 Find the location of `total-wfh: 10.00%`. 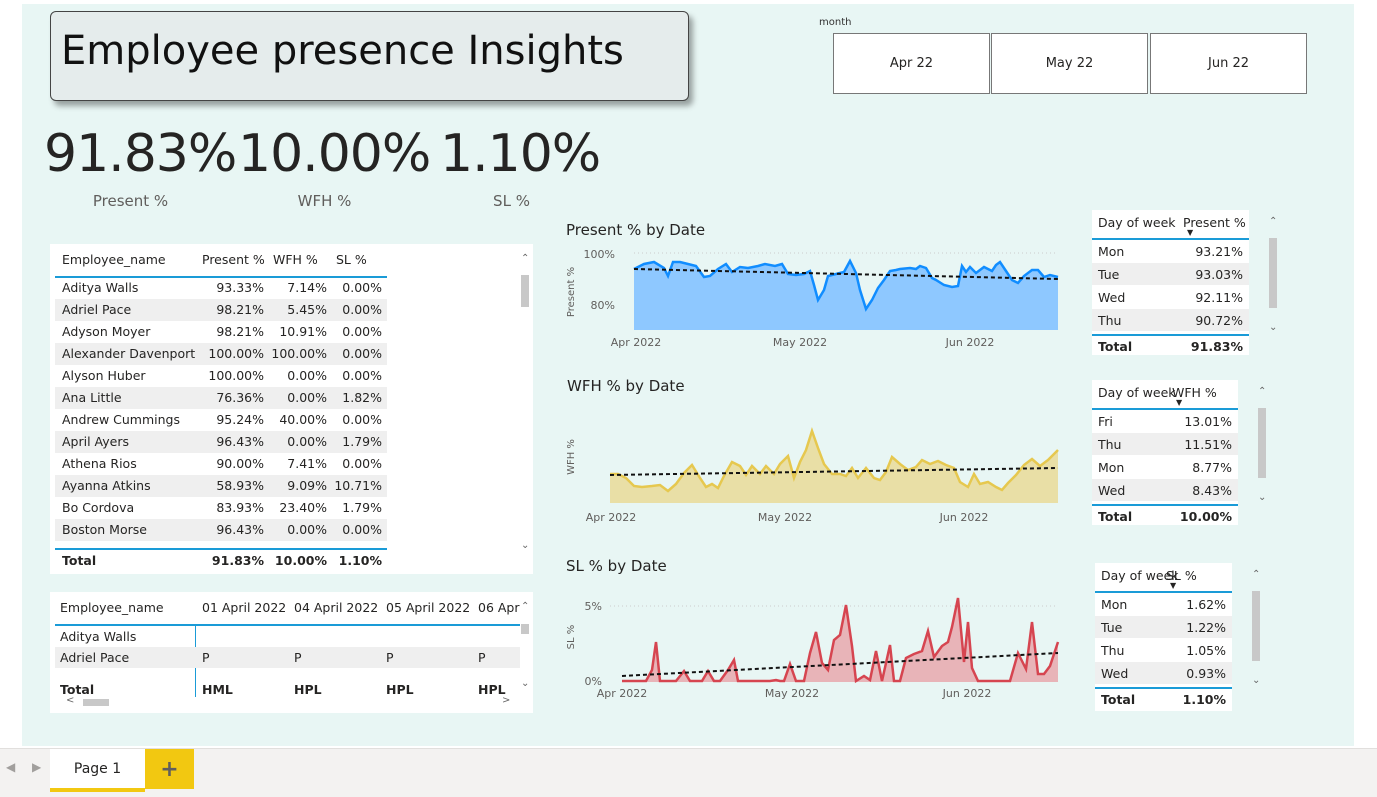

total-wfh: 10.00% is located at coordinates (300, 560).